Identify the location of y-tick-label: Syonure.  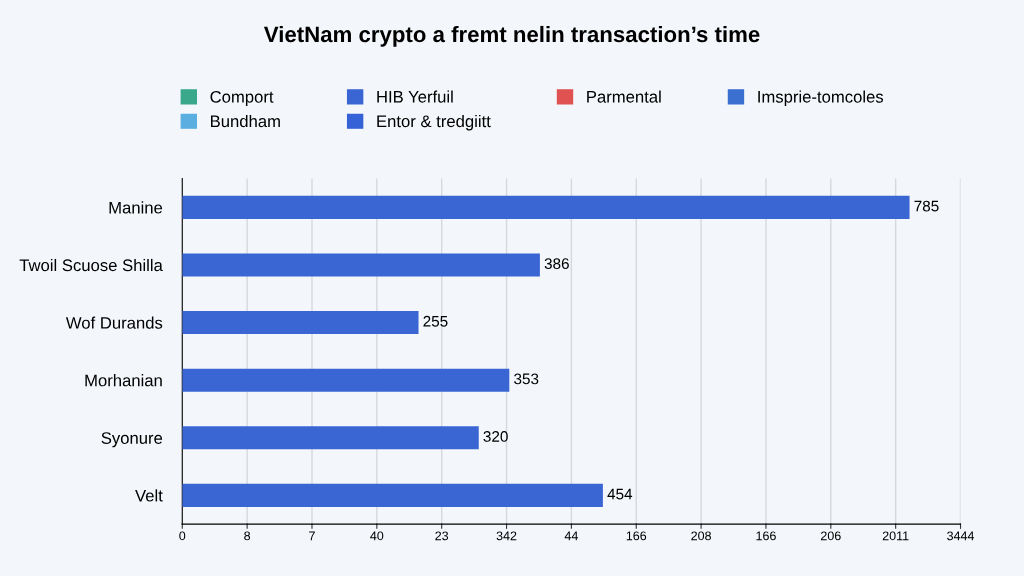
(132, 440).